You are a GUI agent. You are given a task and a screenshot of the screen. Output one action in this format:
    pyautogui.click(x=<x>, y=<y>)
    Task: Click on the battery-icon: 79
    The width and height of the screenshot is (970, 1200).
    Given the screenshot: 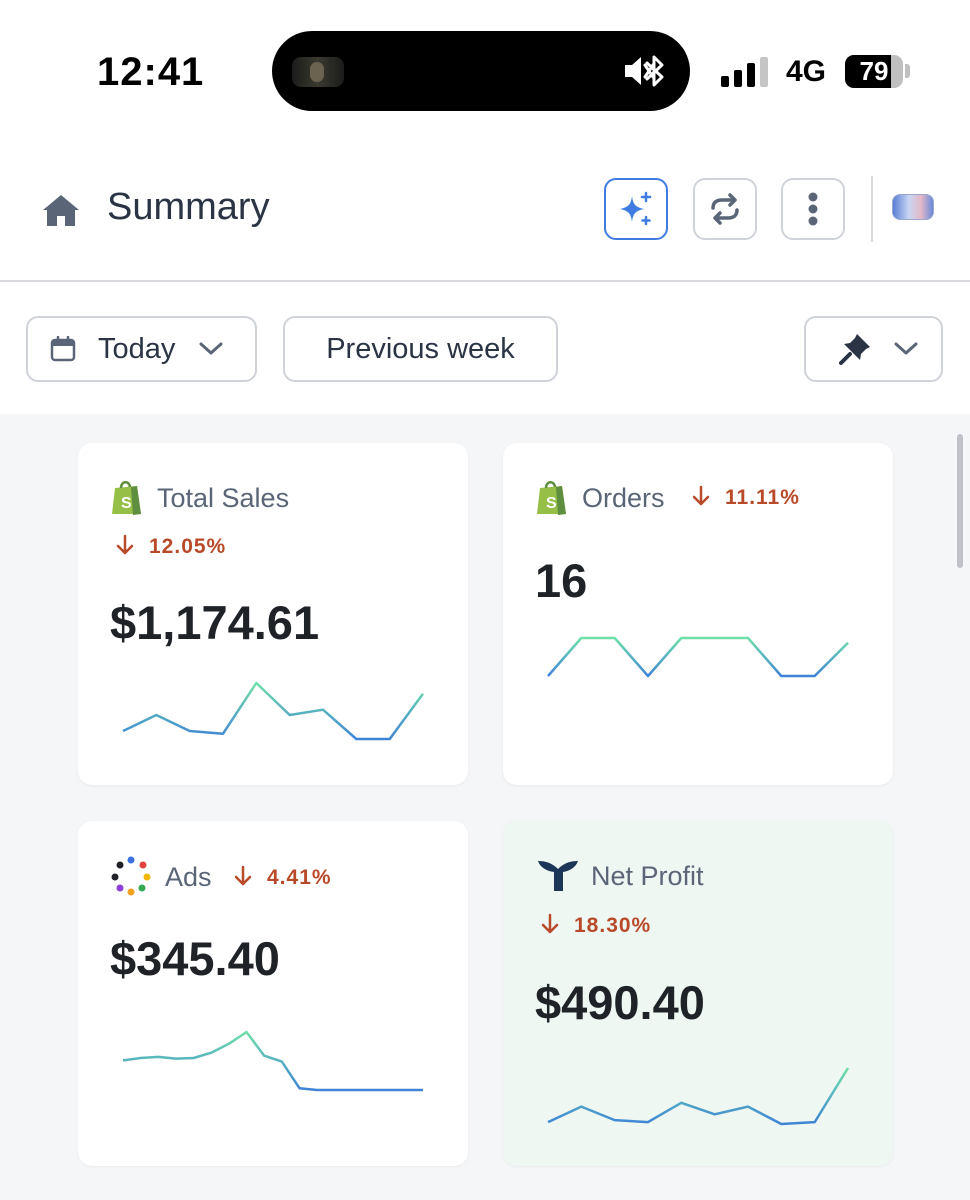 What is the action you would take?
    pyautogui.click(x=874, y=71)
    